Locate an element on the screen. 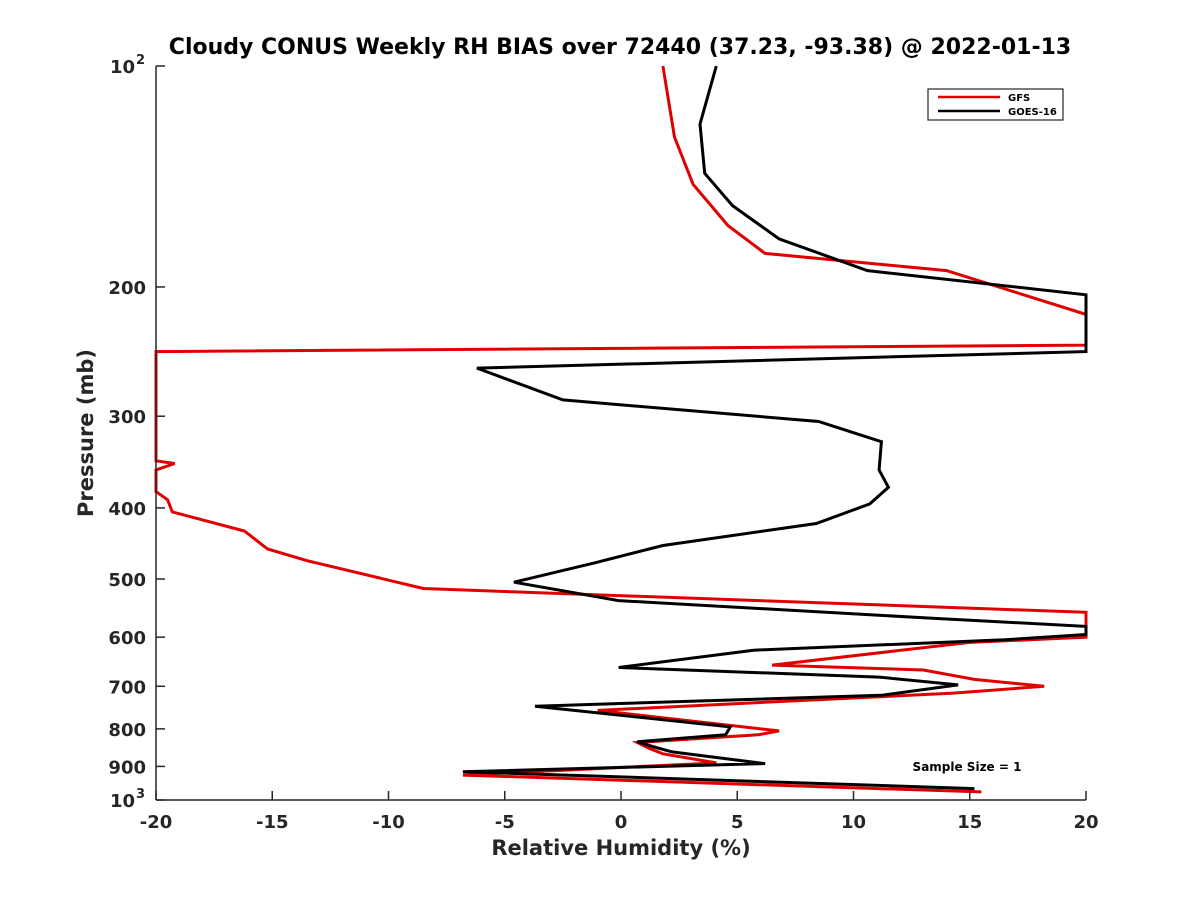 This screenshot has width=1200, height=900. x-tick-label: 10 is located at coordinates (853, 822).